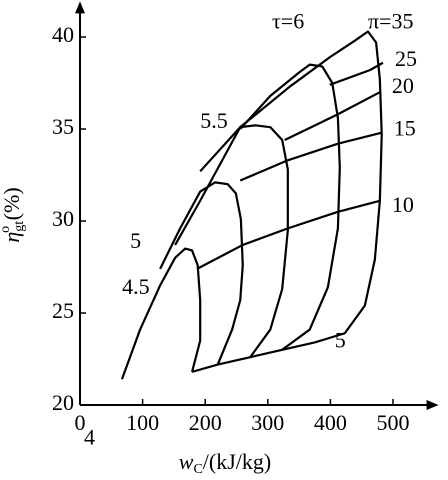  I want to click on curve-label: 10, so click(403, 204).